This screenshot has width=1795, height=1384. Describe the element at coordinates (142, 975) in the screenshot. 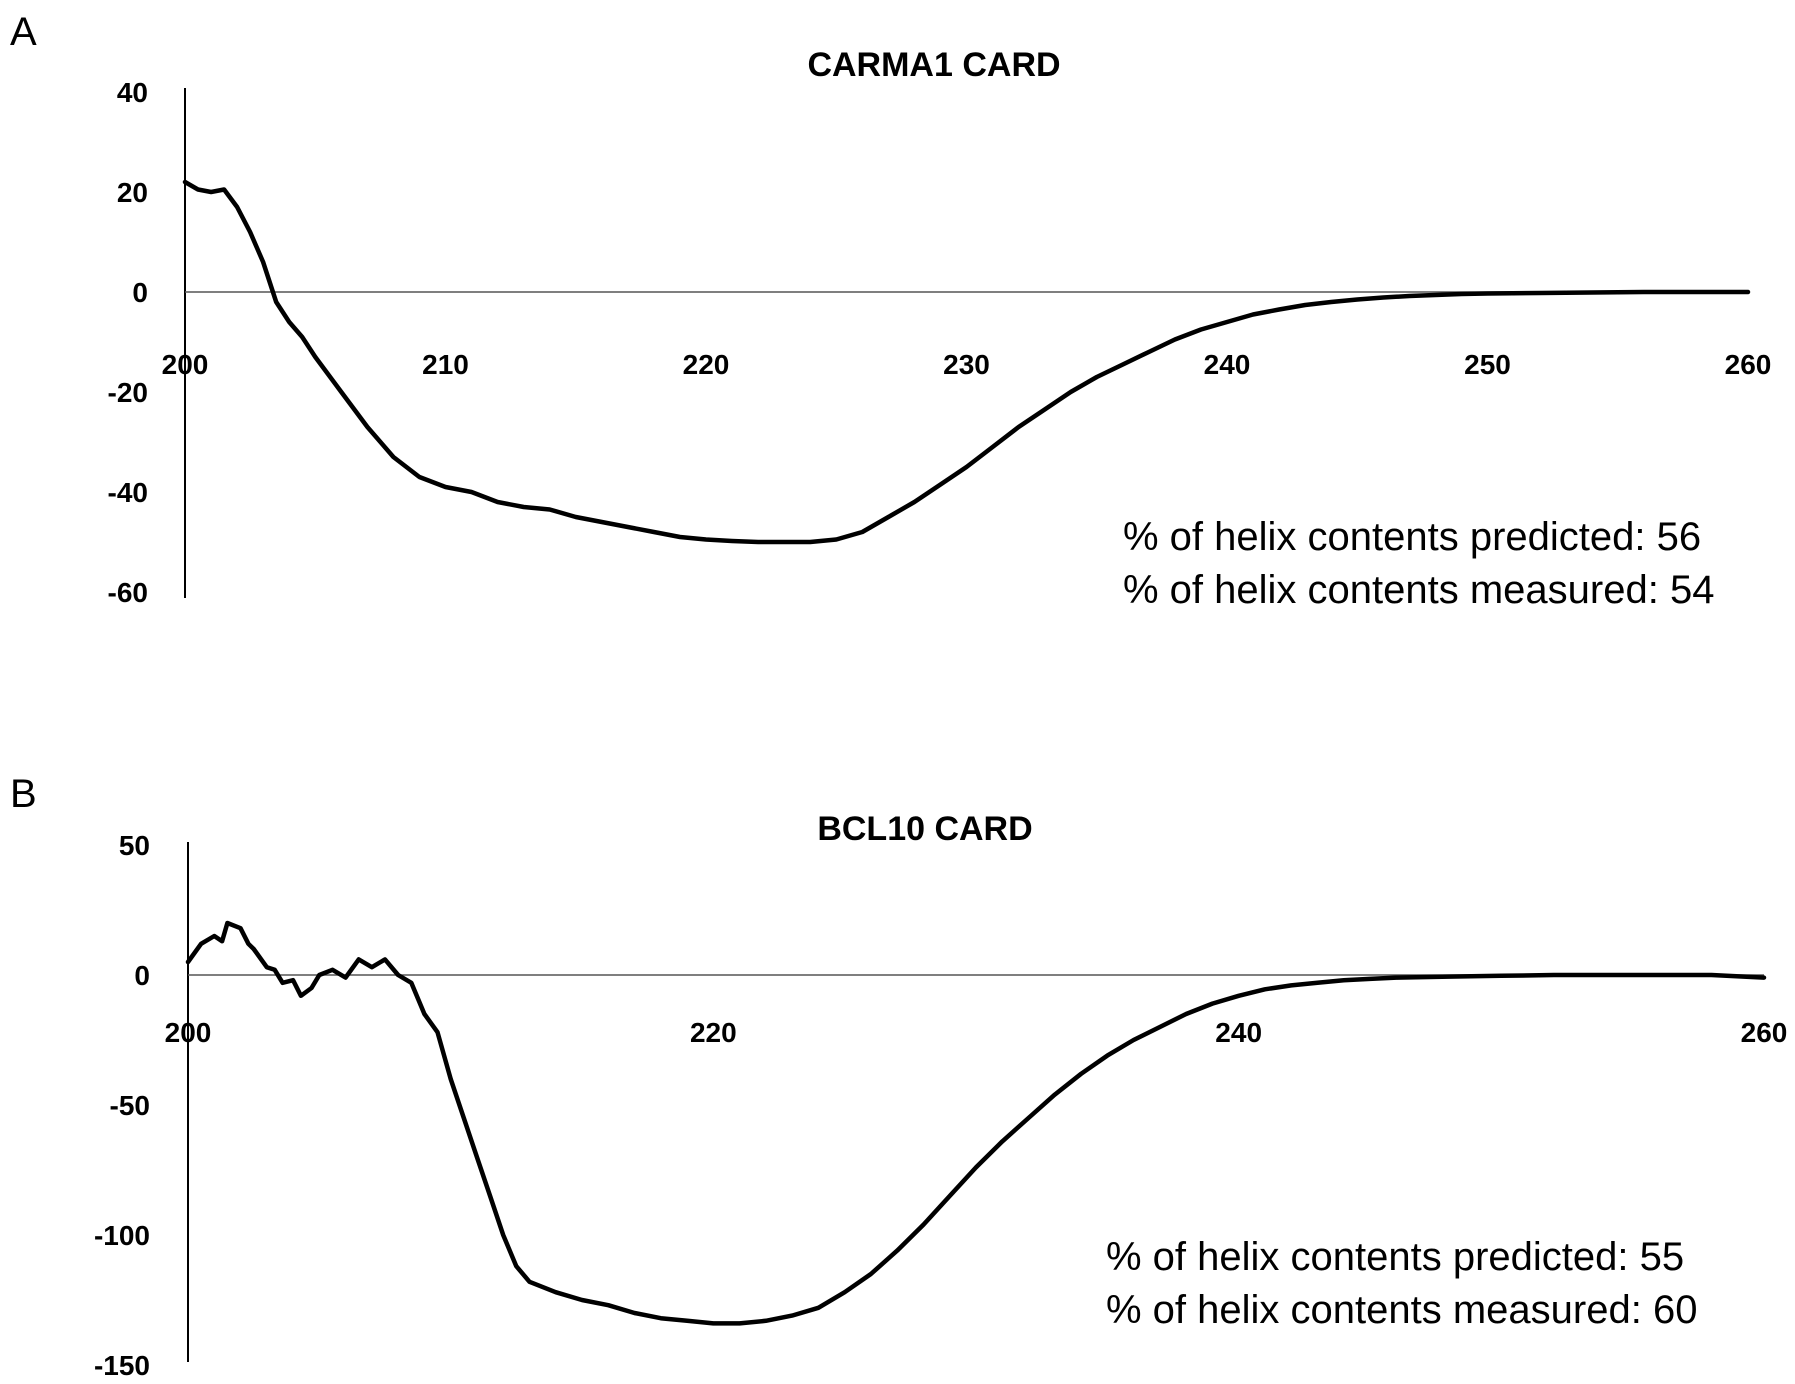

I see `chart-b-y-tick-label: 0` at that location.